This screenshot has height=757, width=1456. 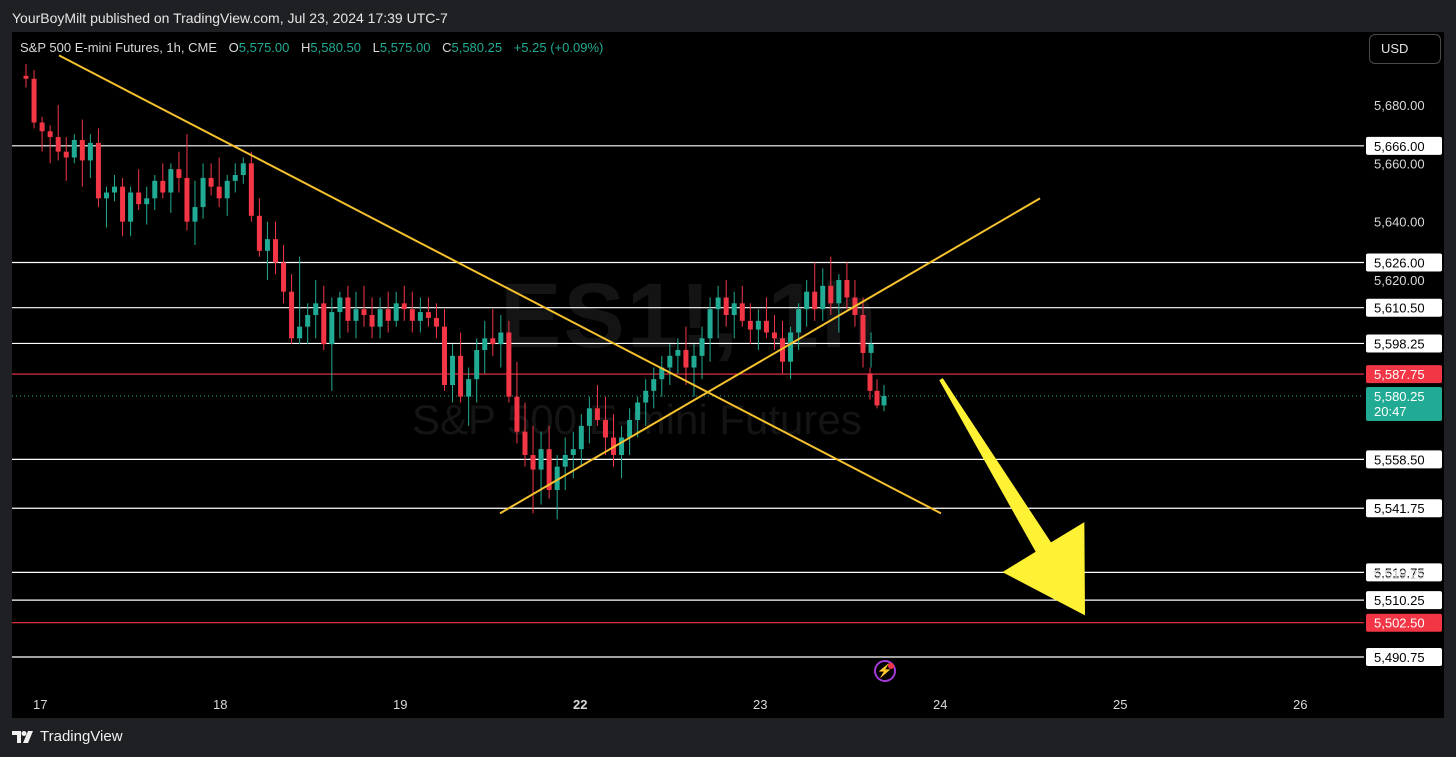 I want to click on open-label: O, so click(x=233, y=47).